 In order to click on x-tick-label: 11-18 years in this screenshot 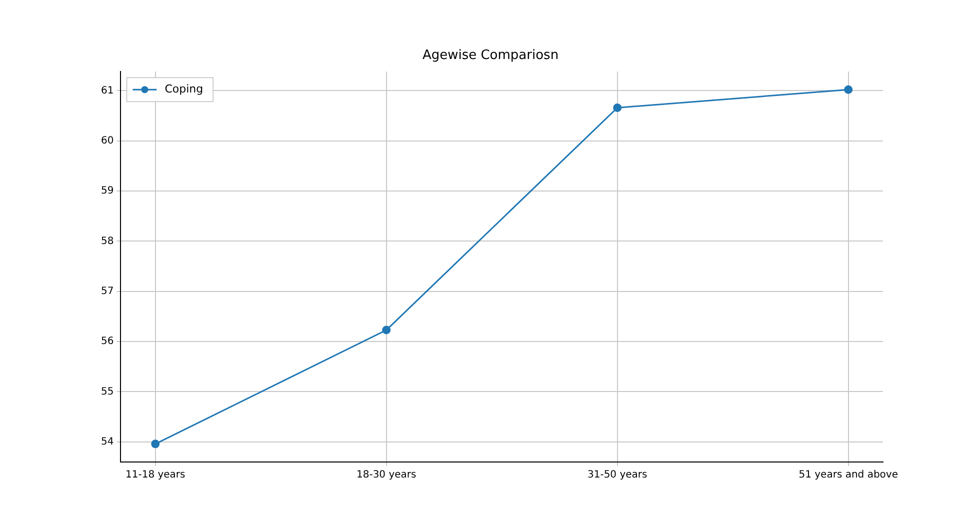, I will do `click(155, 475)`.